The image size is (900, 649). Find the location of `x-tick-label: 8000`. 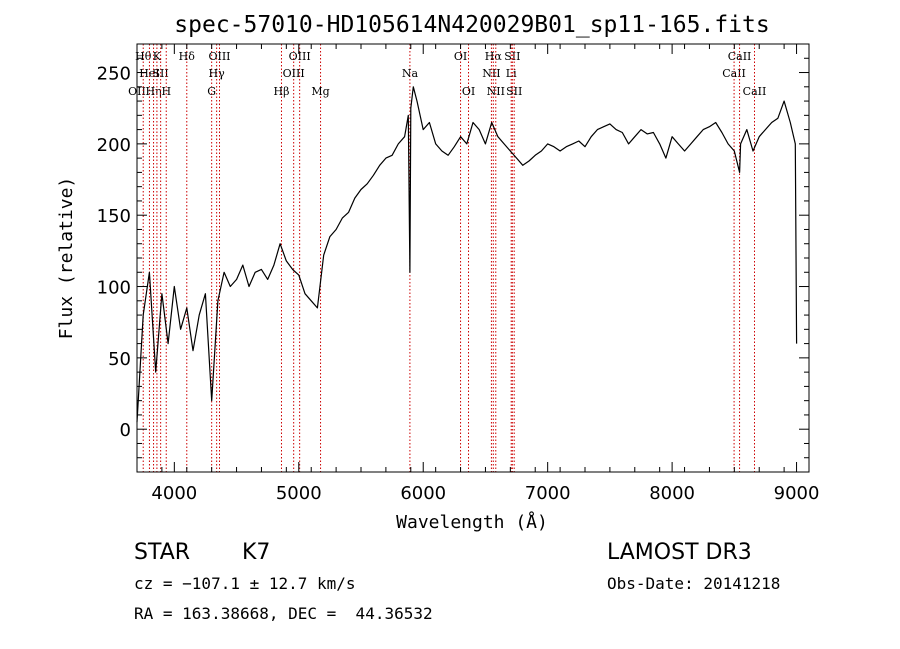

x-tick-label: 8000 is located at coordinates (672, 493).